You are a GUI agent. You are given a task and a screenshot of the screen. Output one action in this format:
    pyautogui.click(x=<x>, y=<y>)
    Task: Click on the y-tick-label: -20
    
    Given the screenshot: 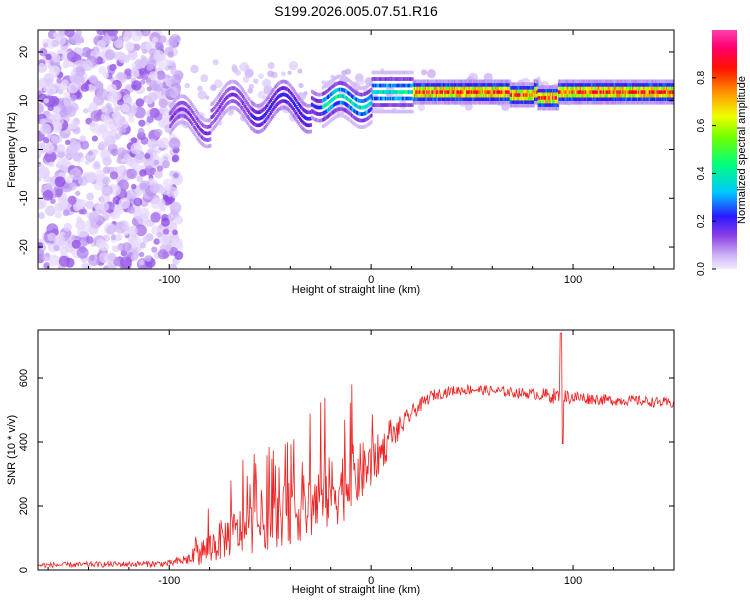 What is the action you would take?
    pyautogui.click(x=24, y=247)
    